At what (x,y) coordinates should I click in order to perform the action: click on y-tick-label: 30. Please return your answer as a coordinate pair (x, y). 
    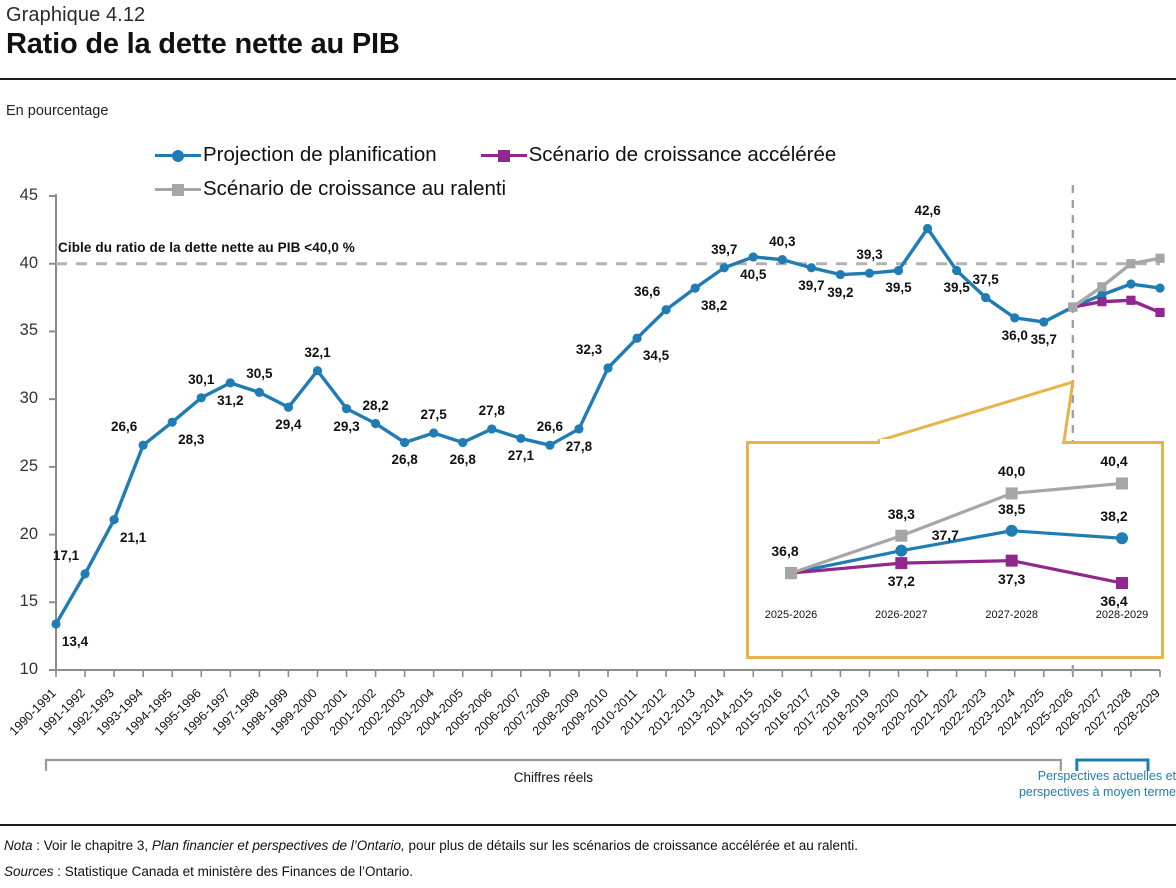
    Looking at the image, I should click on (28, 398).